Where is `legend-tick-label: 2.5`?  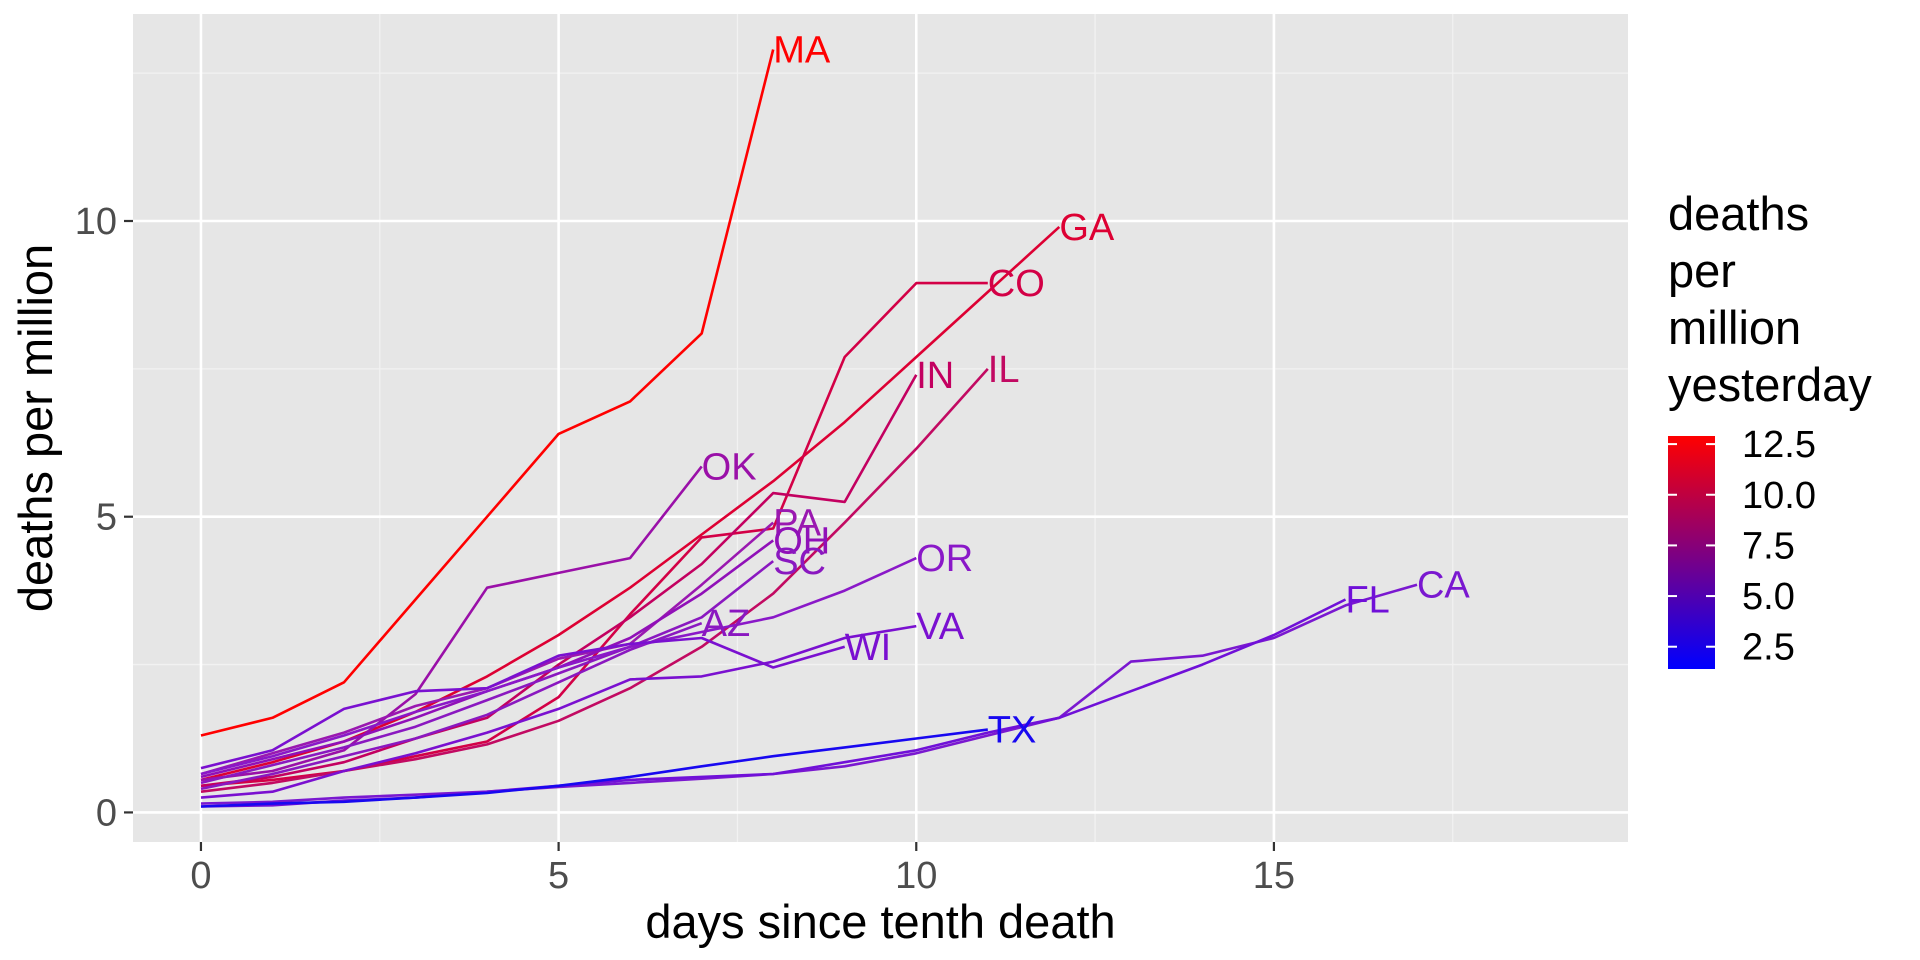
legend-tick-label: 2.5 is located at coordinates (1768, 648).